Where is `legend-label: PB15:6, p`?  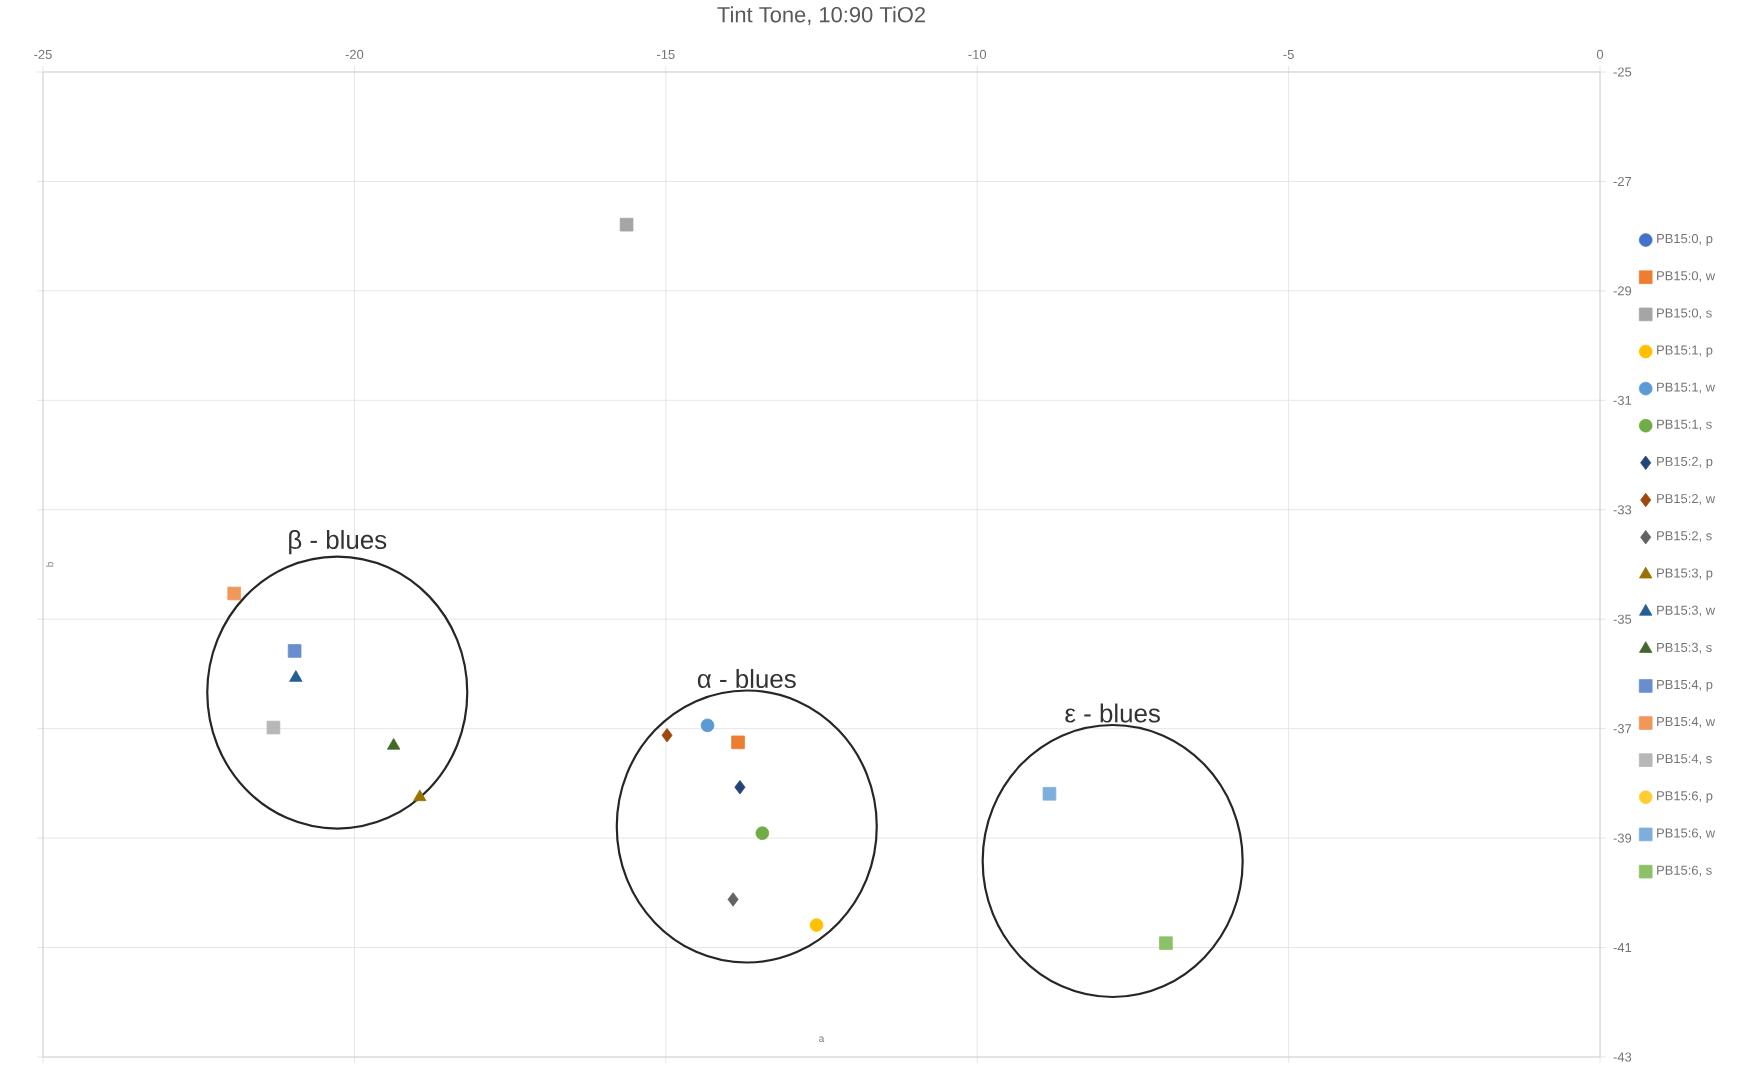 legend-label: PB15:6, p is located at coordinates (1685, 797).